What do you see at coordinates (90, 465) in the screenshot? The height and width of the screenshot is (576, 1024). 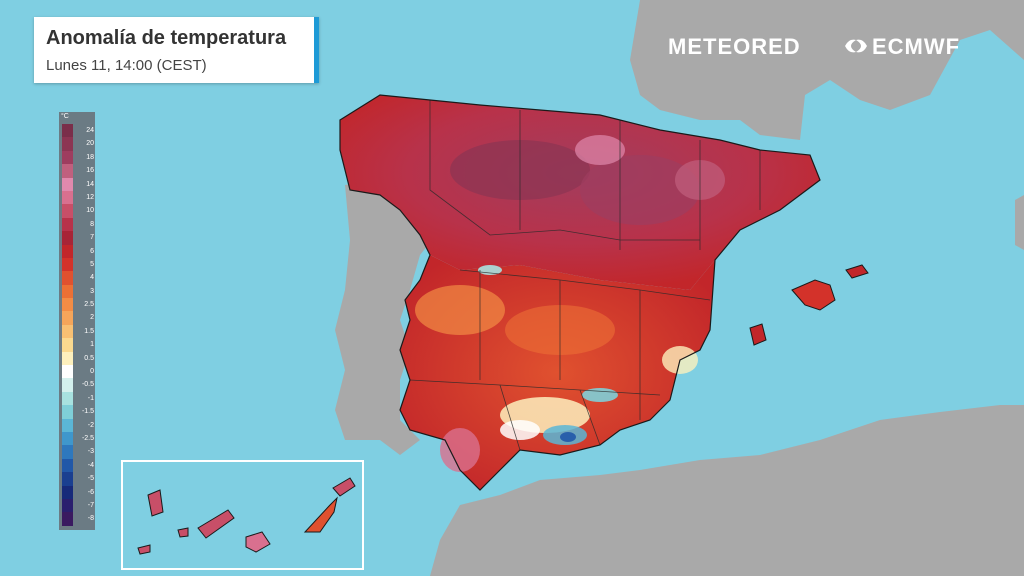 I see `legend-label: -4` at bounding box center [90, 465].